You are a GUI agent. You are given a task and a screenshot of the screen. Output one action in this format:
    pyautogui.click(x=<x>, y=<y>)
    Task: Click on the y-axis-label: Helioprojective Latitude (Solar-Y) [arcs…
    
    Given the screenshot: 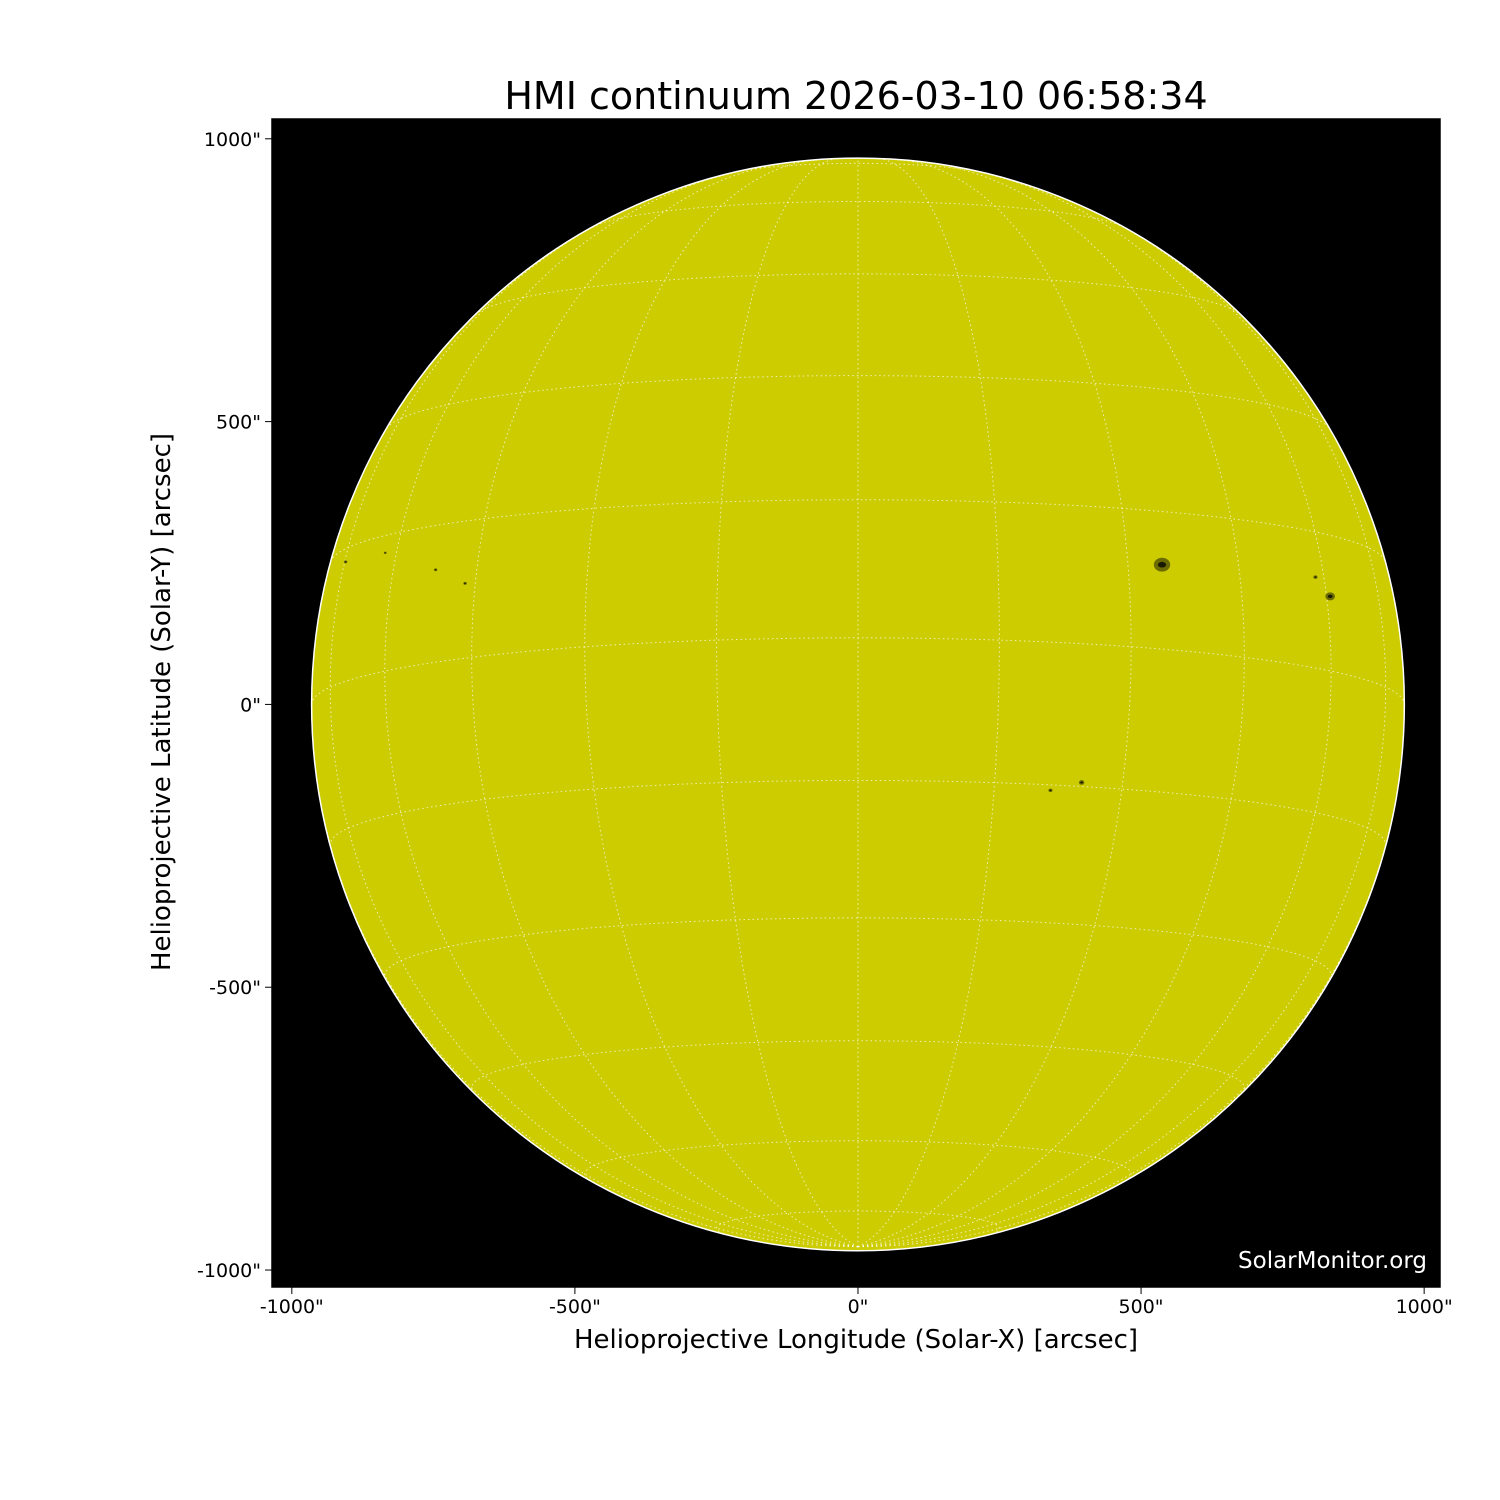 What is the action you would take?
    pyautogui.click(x=162, y=702)
    